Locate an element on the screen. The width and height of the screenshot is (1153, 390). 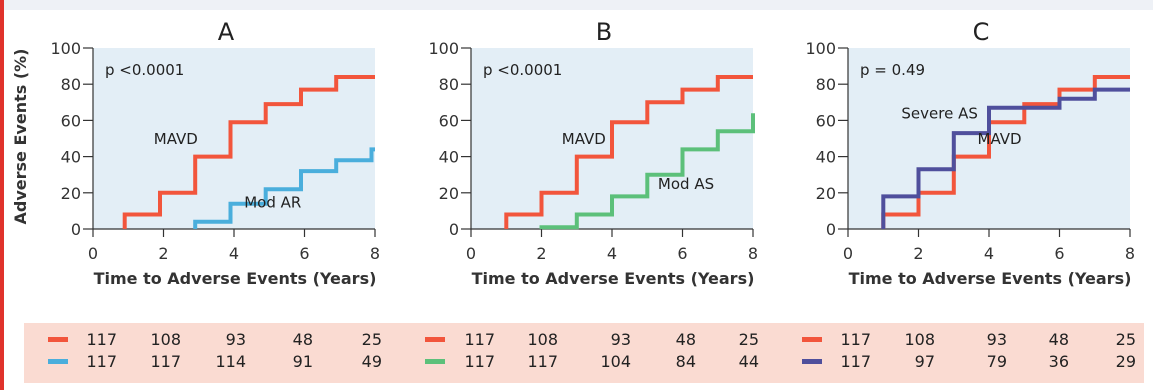
chart-2-x-tick-label: 2 is located at coordinates (918, 253).